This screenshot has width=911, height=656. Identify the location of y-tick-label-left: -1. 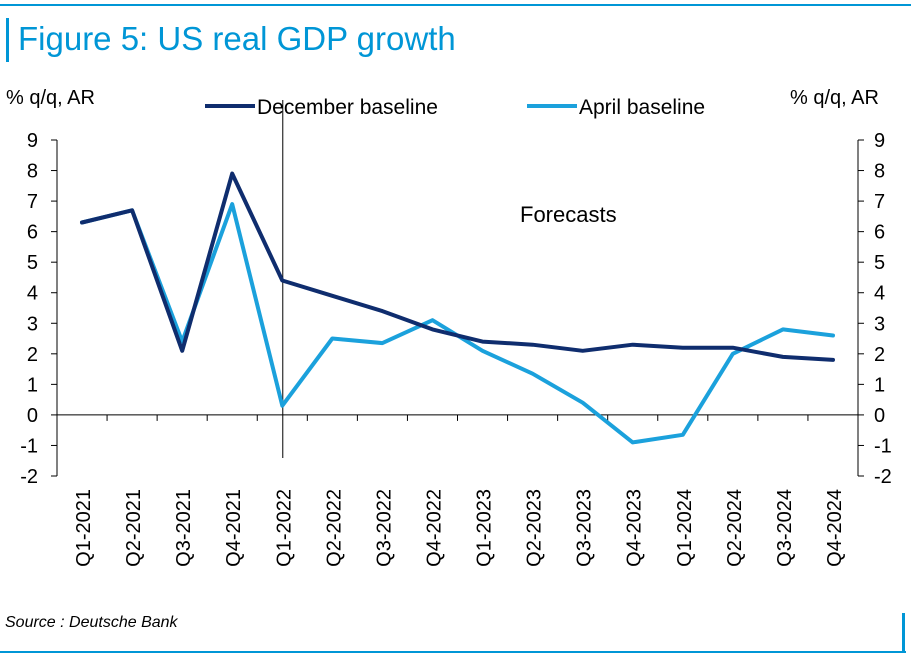
(29, 446).